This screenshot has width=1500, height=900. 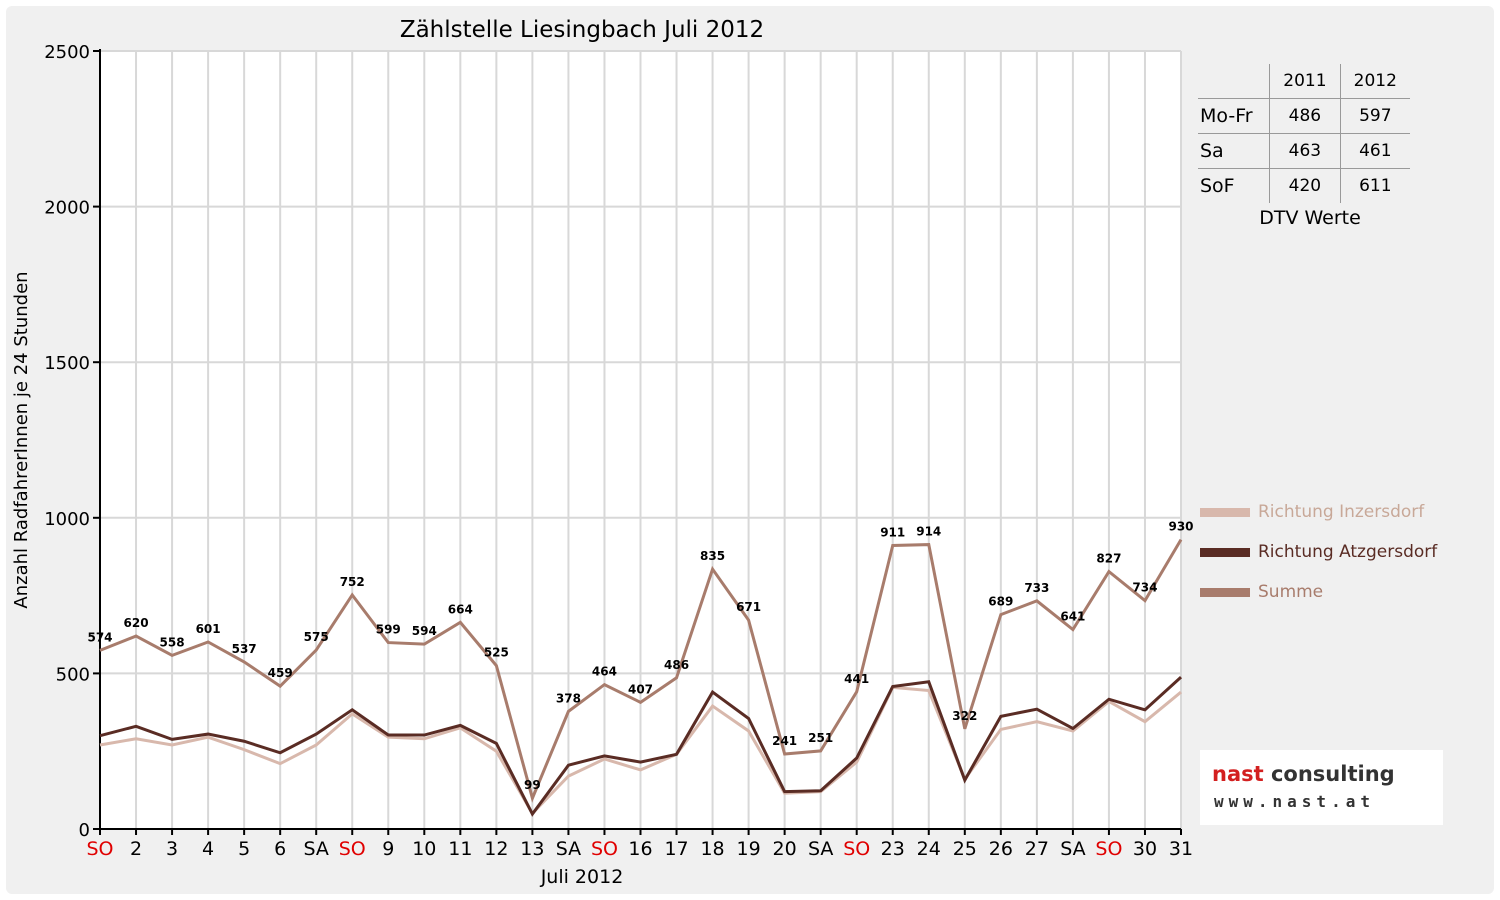 I want to click on x-tick-label: 11, so click(x=460, y=849).